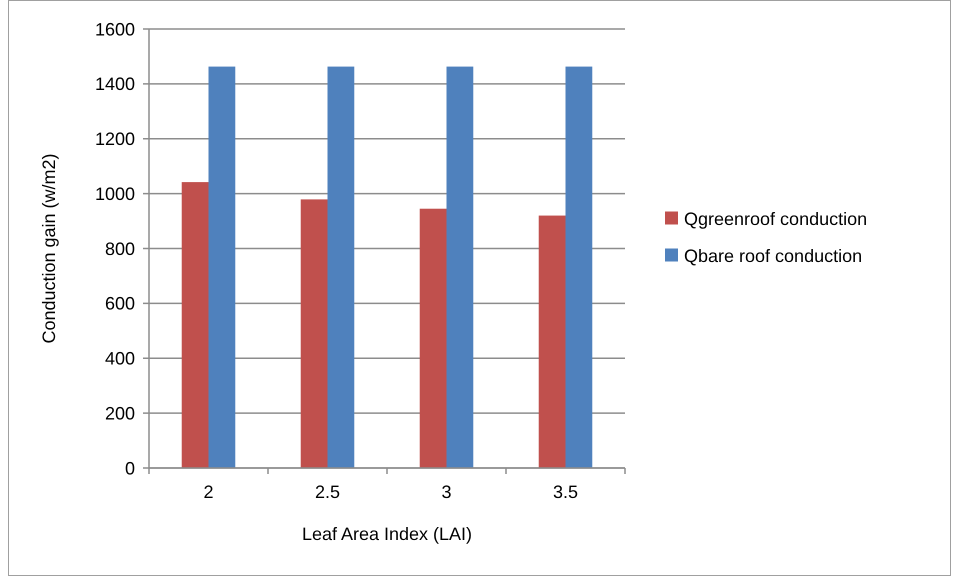 Image resolution: width=959 pixels, height=579 pixels. I want to click on x-tick-label: 3, so click(446, 492).